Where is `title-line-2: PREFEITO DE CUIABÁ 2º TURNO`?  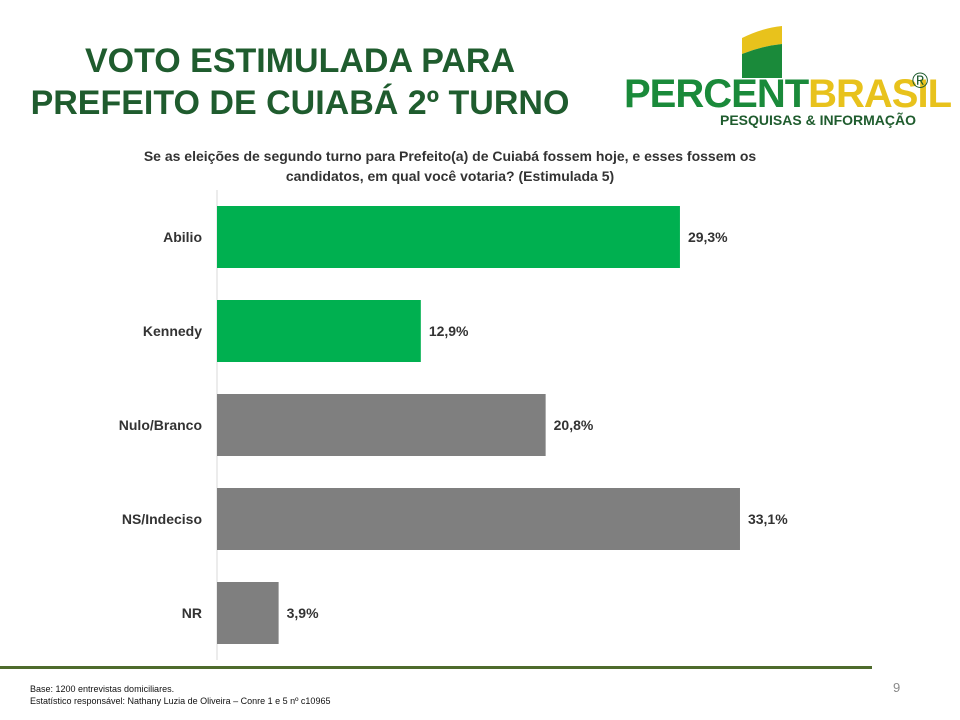 title-line-2: PREFEITO DE CUIABÁ 2º TURNO is located at coordinates (300, 103).